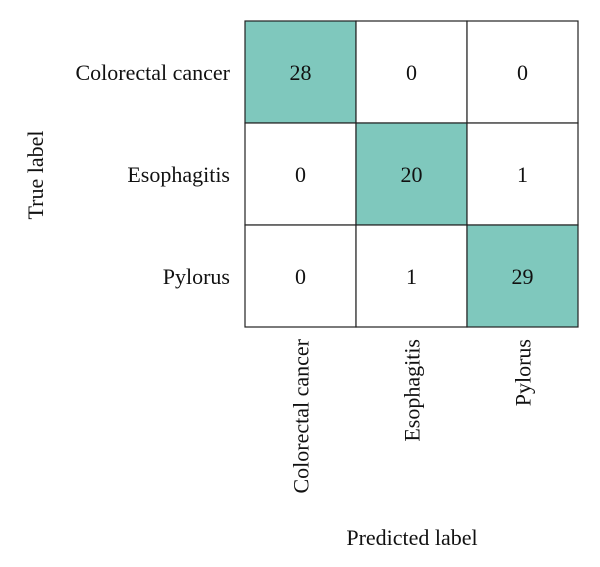 The image size is (600, 567). What do you see at coordinates (178, 174) in the screenshot?
I see `y-tick-label: Esophagitis` at bounding box center [178, 174].